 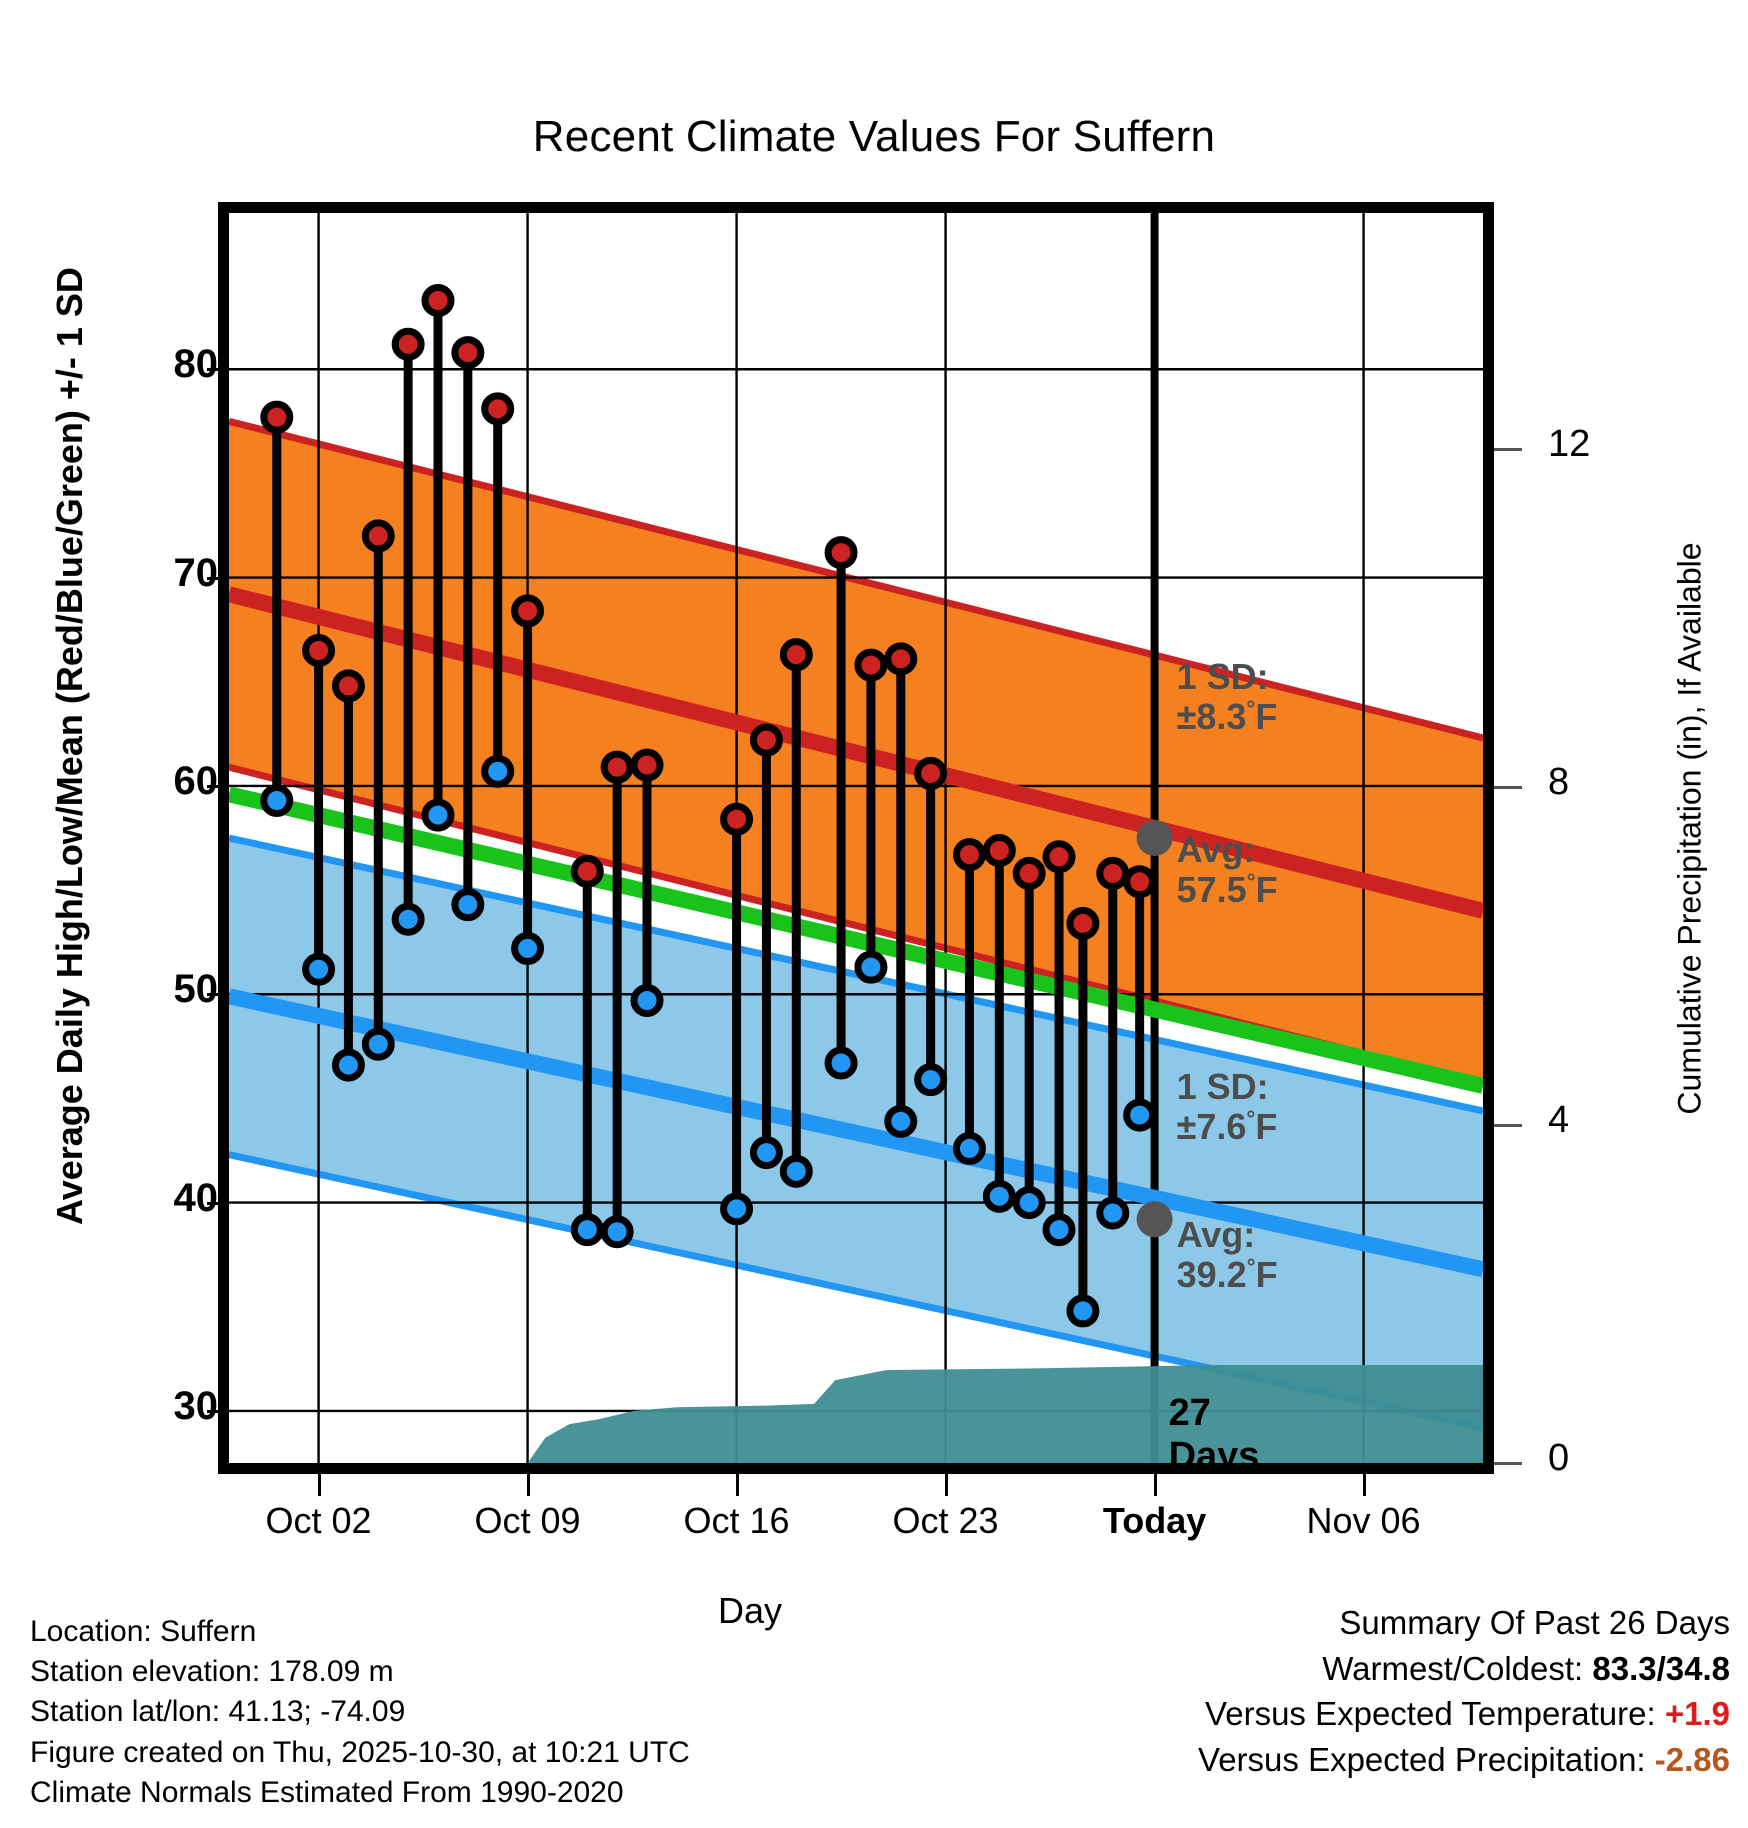 What do you see at coordinates (1222, 1087) in the screenshot?
I see `annotation-low-sd-line1: 1 SD:` at bounding box center [1222, 1087].